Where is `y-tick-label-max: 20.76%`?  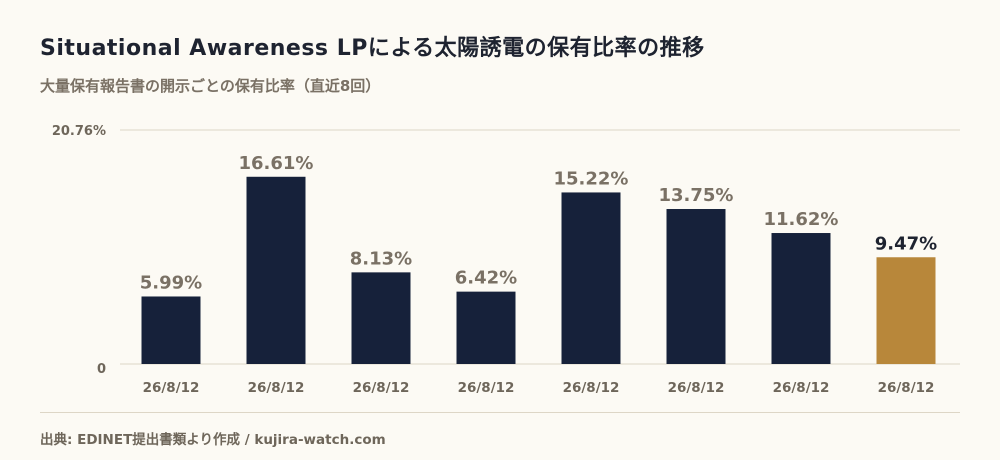 y-tick-label-max: 20.76% is located at coordinates (79, 131).